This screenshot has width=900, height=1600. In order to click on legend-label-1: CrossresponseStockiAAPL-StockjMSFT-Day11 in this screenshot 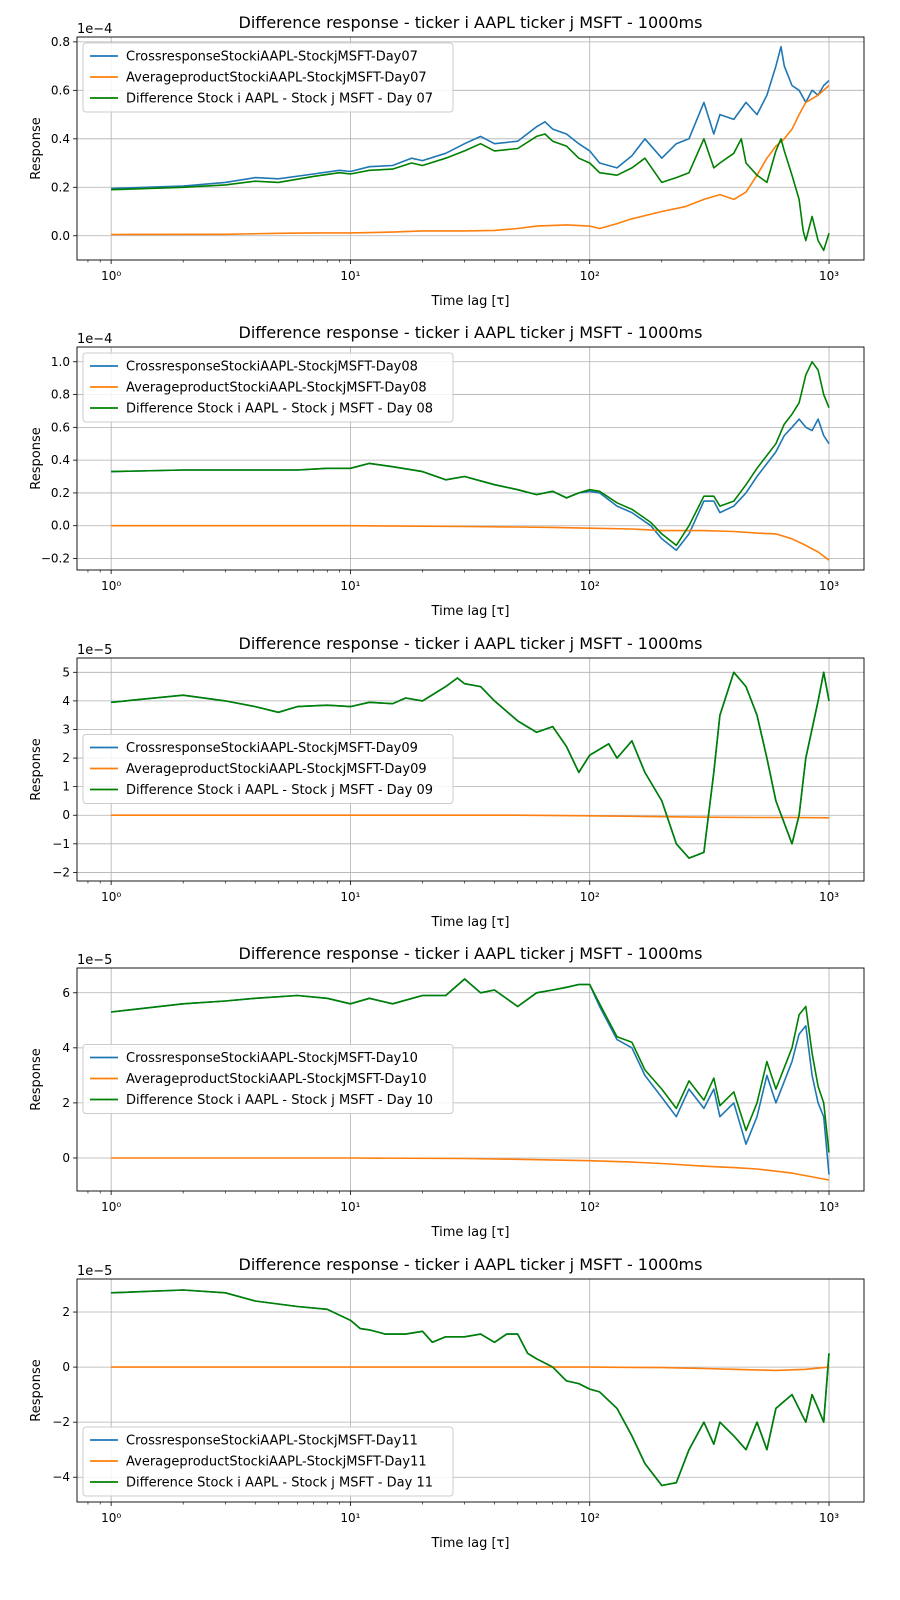, I will do `click(272, 1441)`.